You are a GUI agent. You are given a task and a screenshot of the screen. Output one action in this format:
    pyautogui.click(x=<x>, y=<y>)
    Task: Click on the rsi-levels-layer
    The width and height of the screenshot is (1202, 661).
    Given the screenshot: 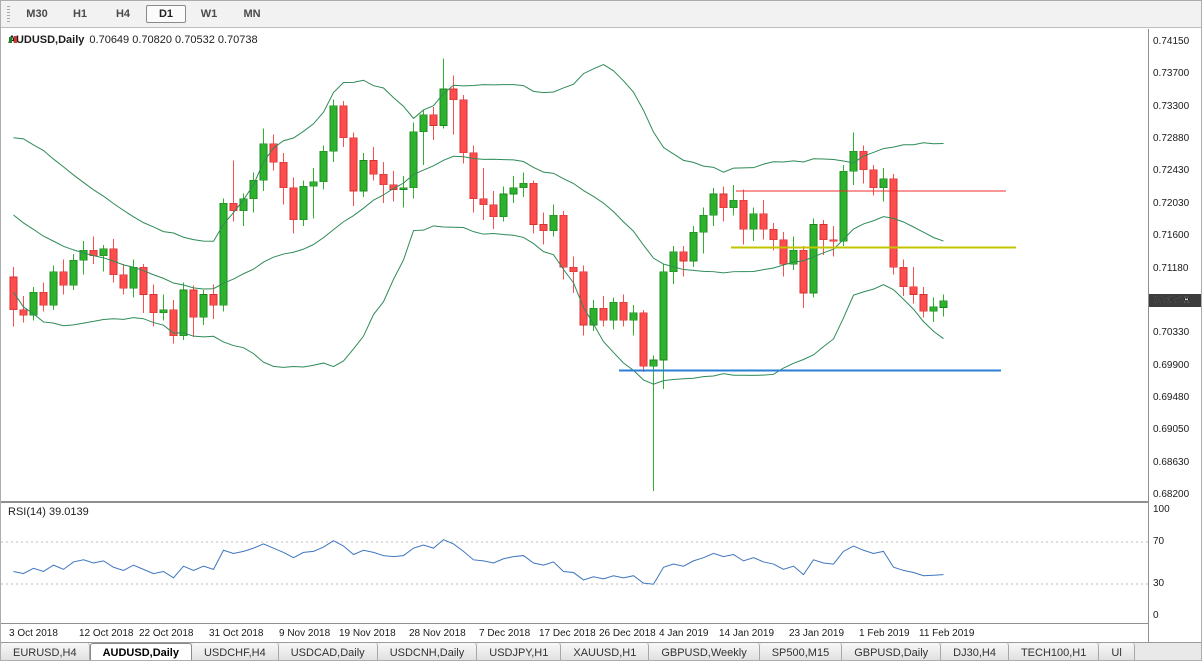 What is the action you would take?
    pyautogui.click(x=574, y=563)
    